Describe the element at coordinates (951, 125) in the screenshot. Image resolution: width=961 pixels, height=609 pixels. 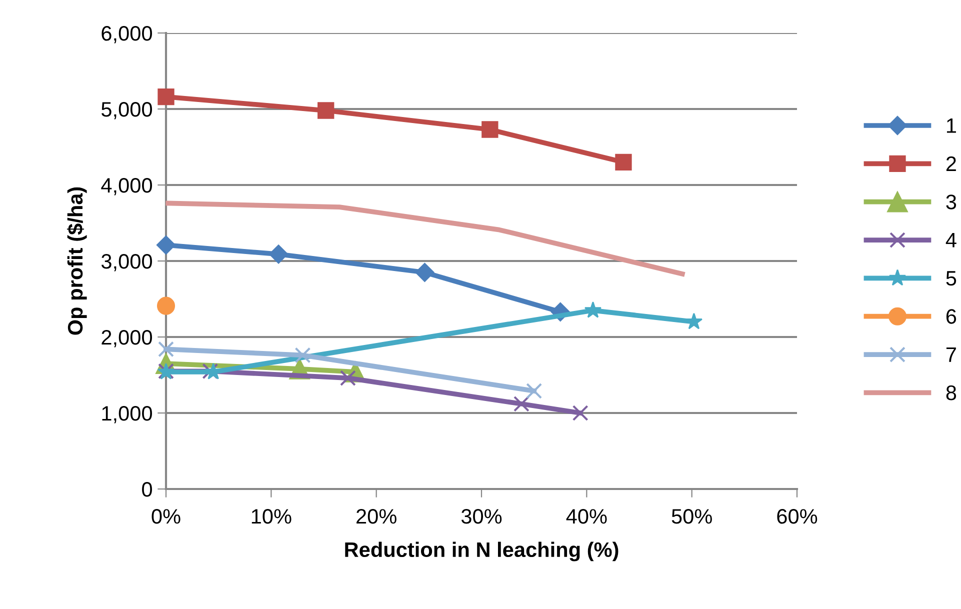
I see `legend-label: 1` at that location.